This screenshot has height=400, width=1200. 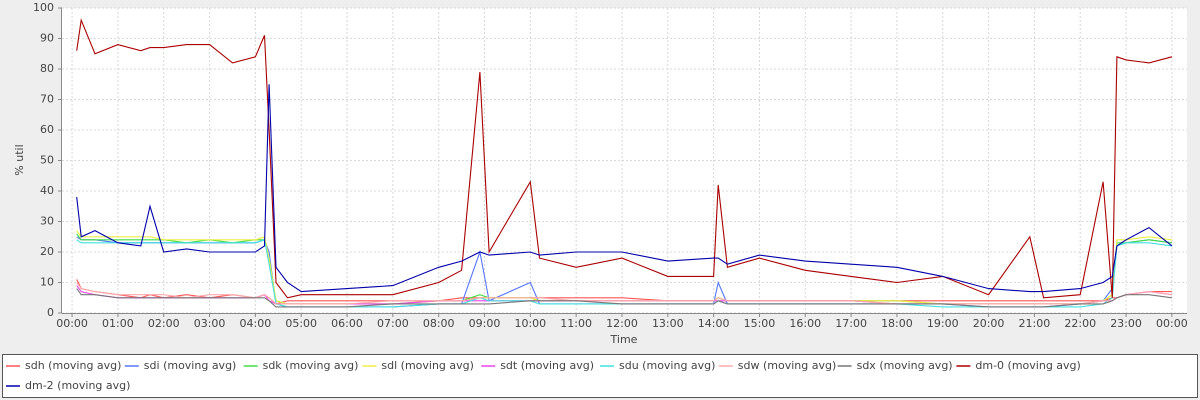 I want to click on x-axis-label: Time, so click(x=624, y=339).